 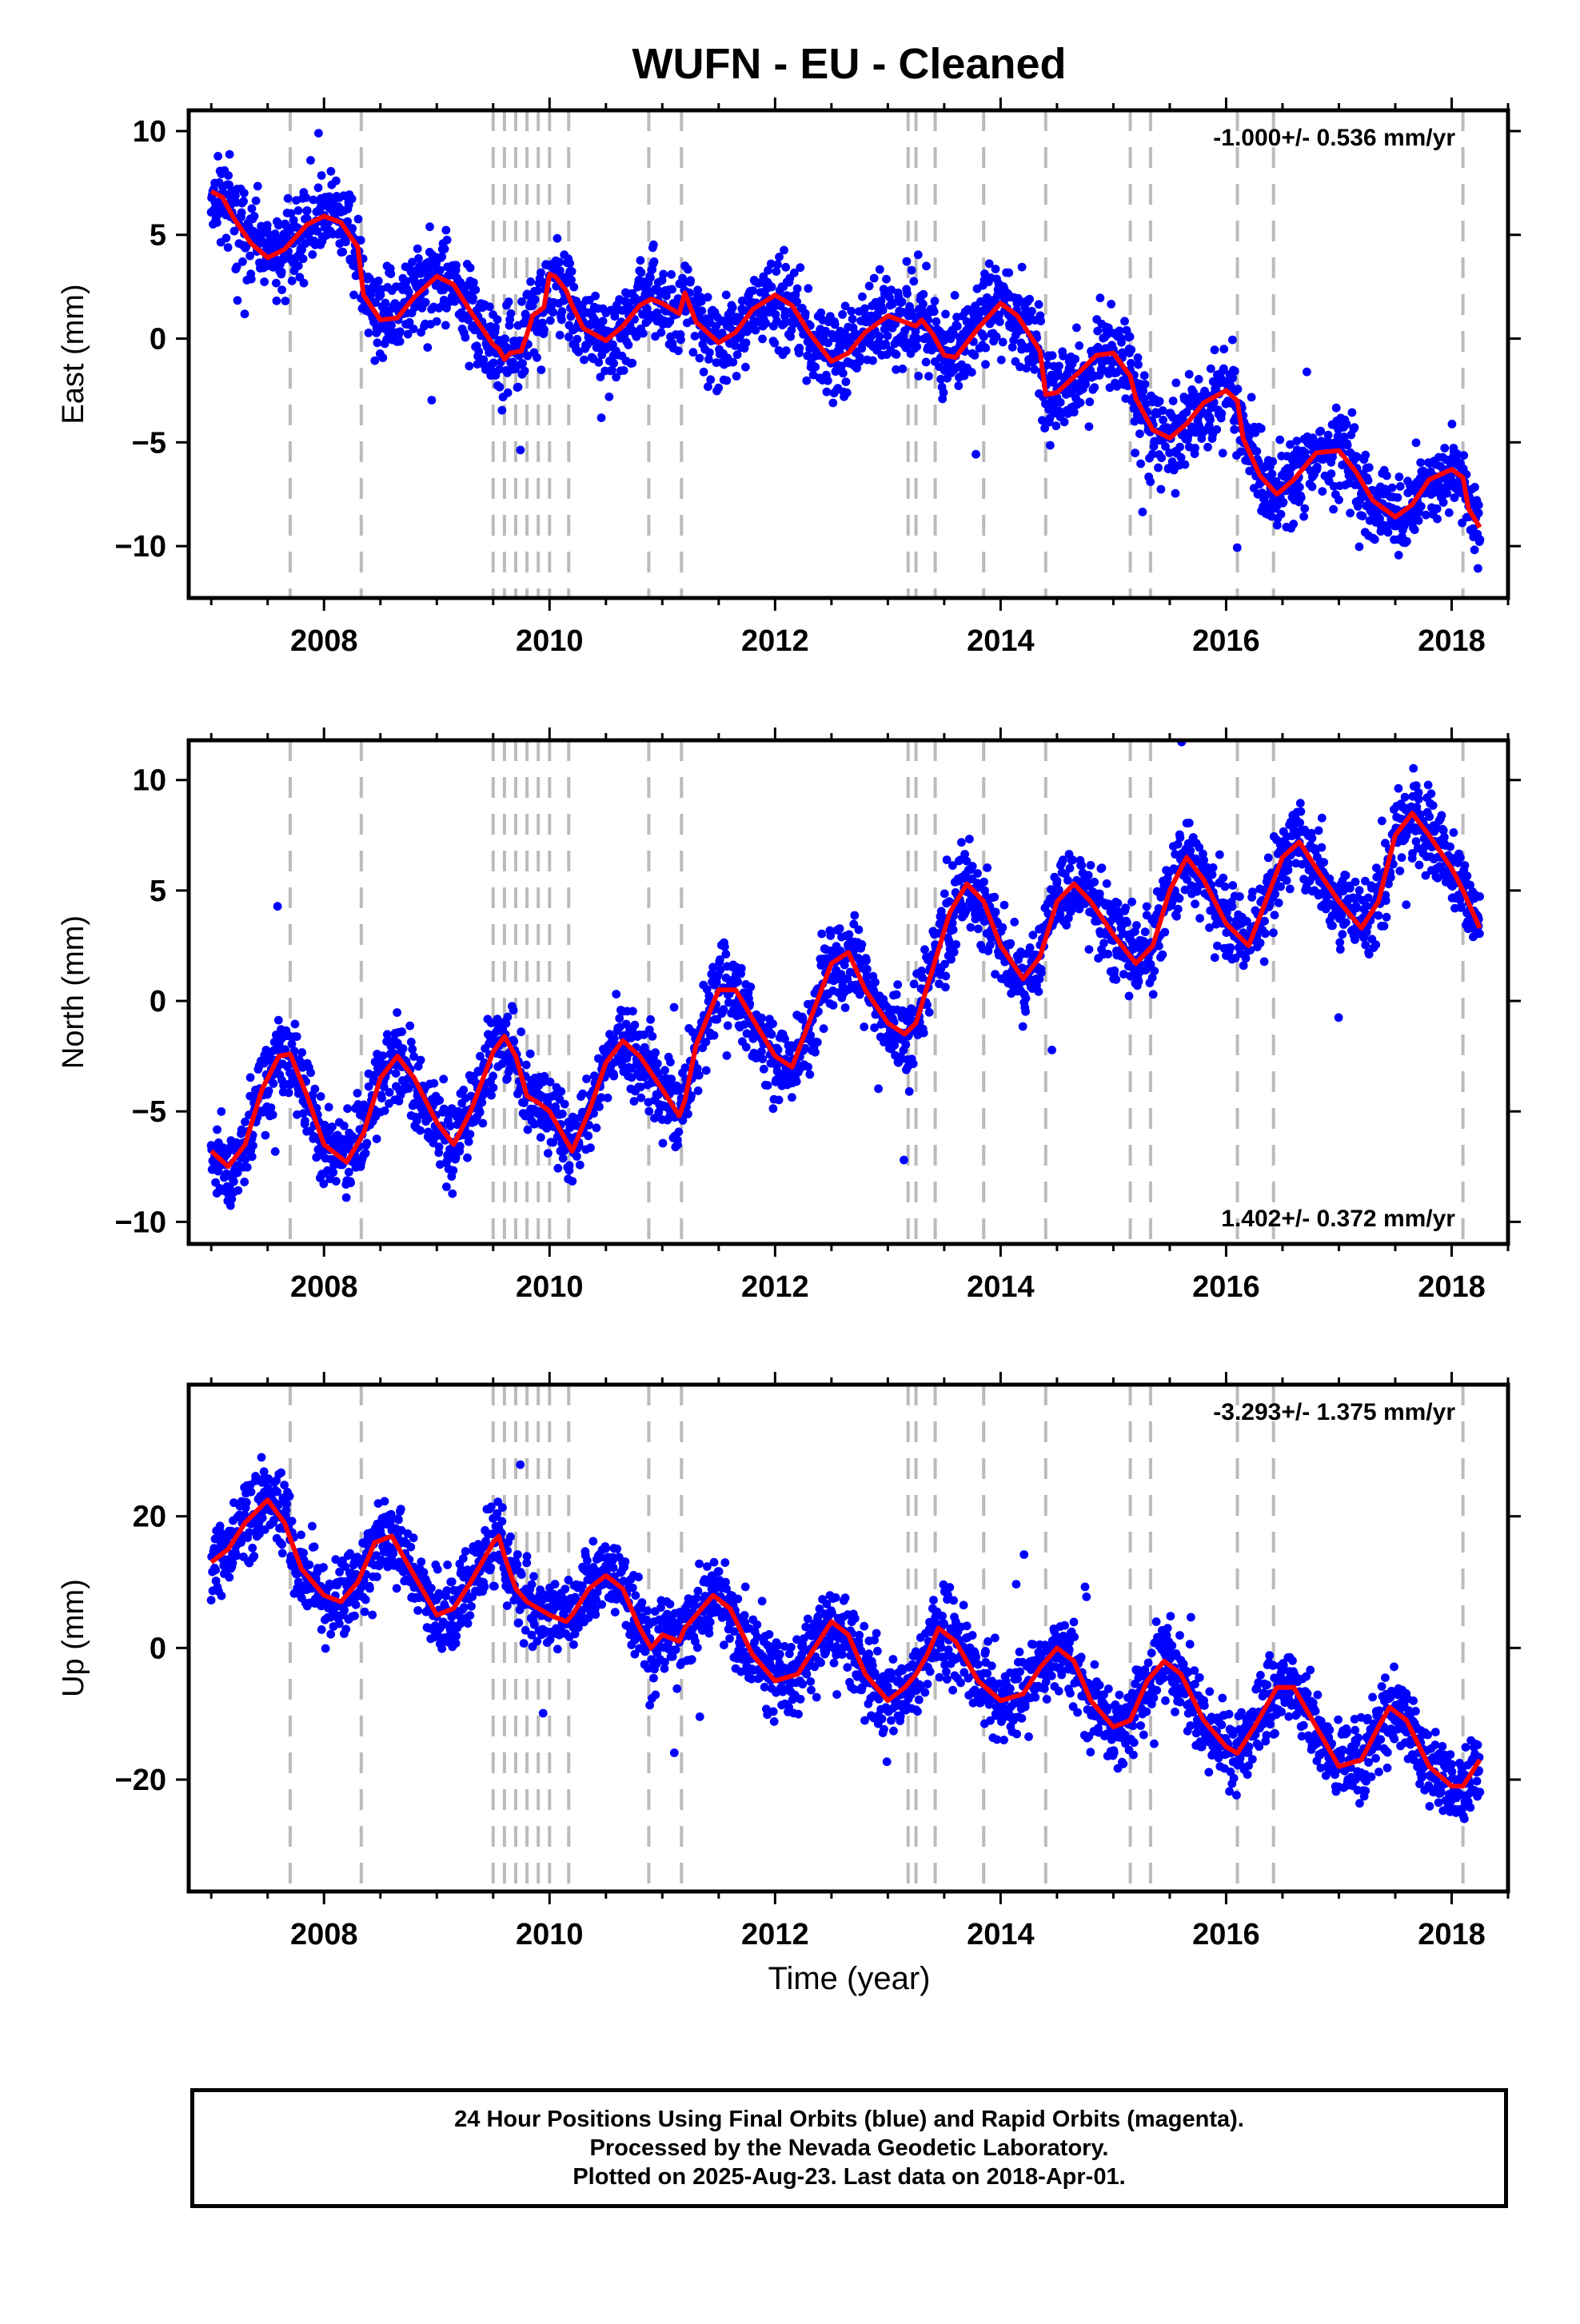 I want to click on east-y-tick-label-0: −10, so click(x=141, y=547).